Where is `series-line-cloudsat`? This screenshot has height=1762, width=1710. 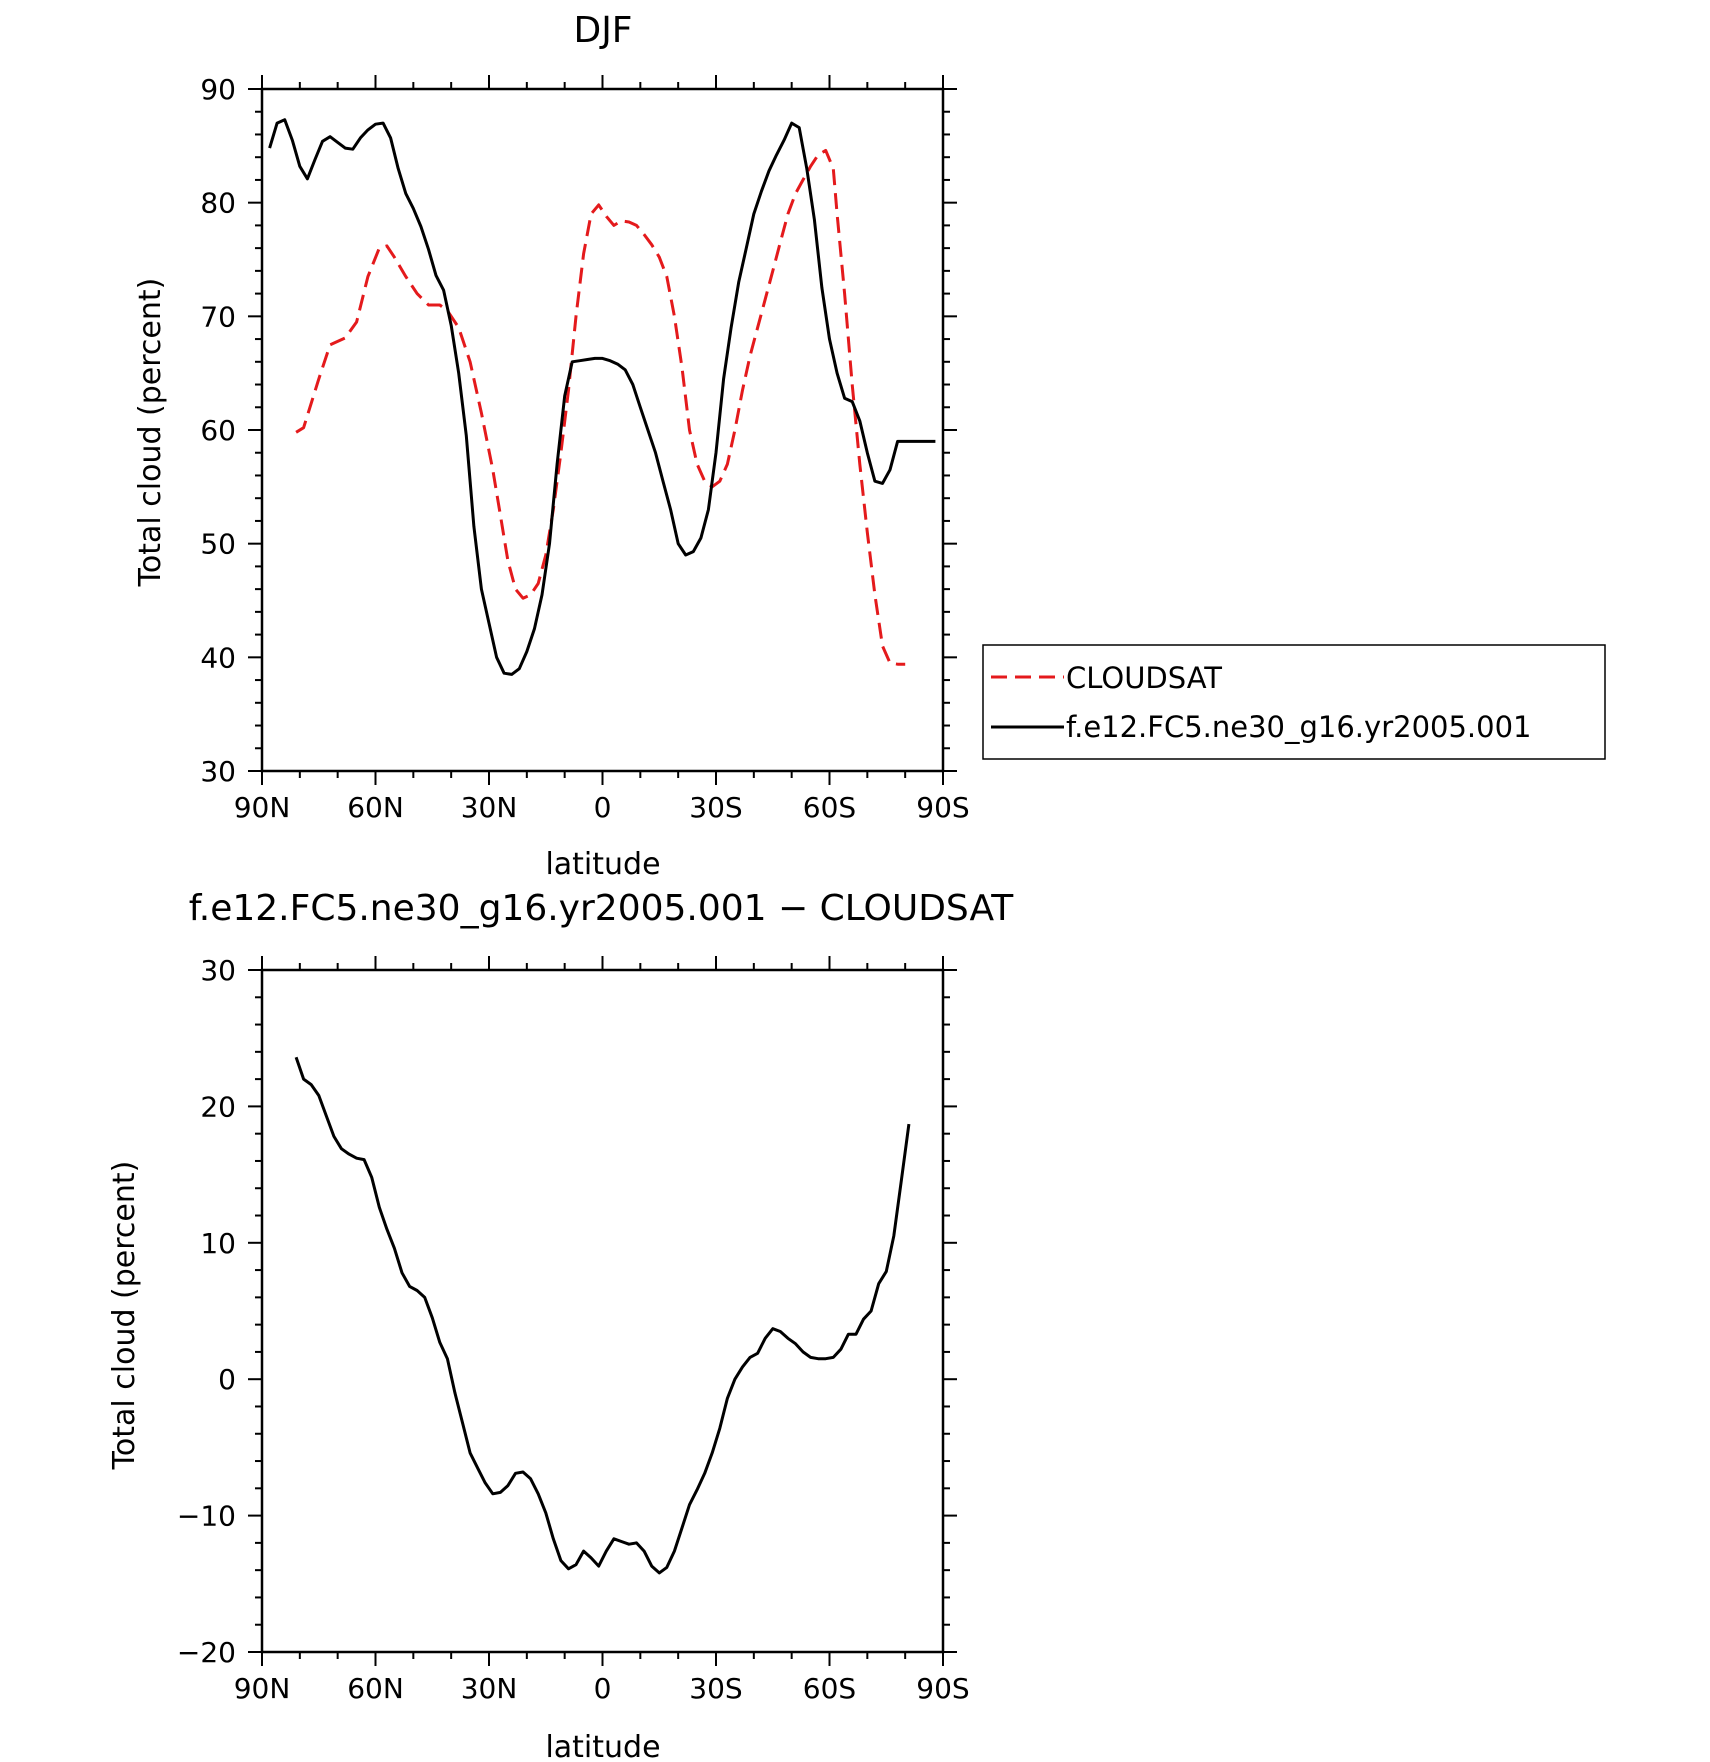 series-line-cloudsat is located at coordinates (600, 407).